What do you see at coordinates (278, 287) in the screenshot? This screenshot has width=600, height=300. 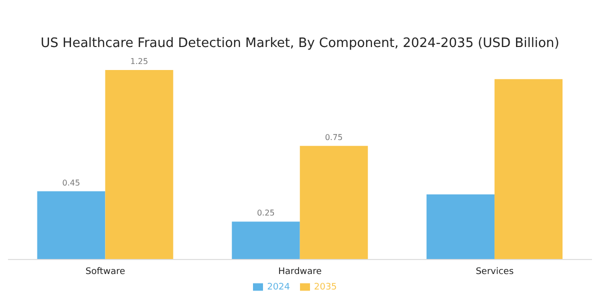 I see `legend-label: 2024` at bounding box center [278, 287].